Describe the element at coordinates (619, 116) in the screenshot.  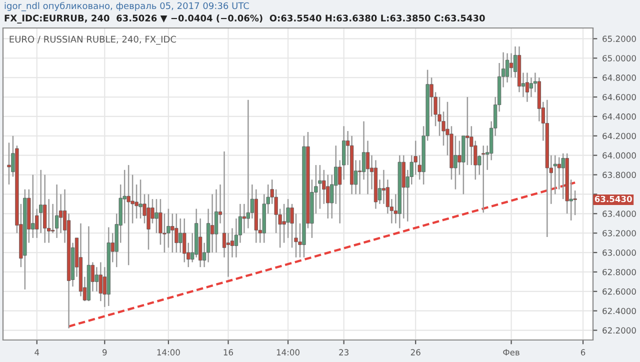
I see `y-tick-label: 64.4000` at that location.